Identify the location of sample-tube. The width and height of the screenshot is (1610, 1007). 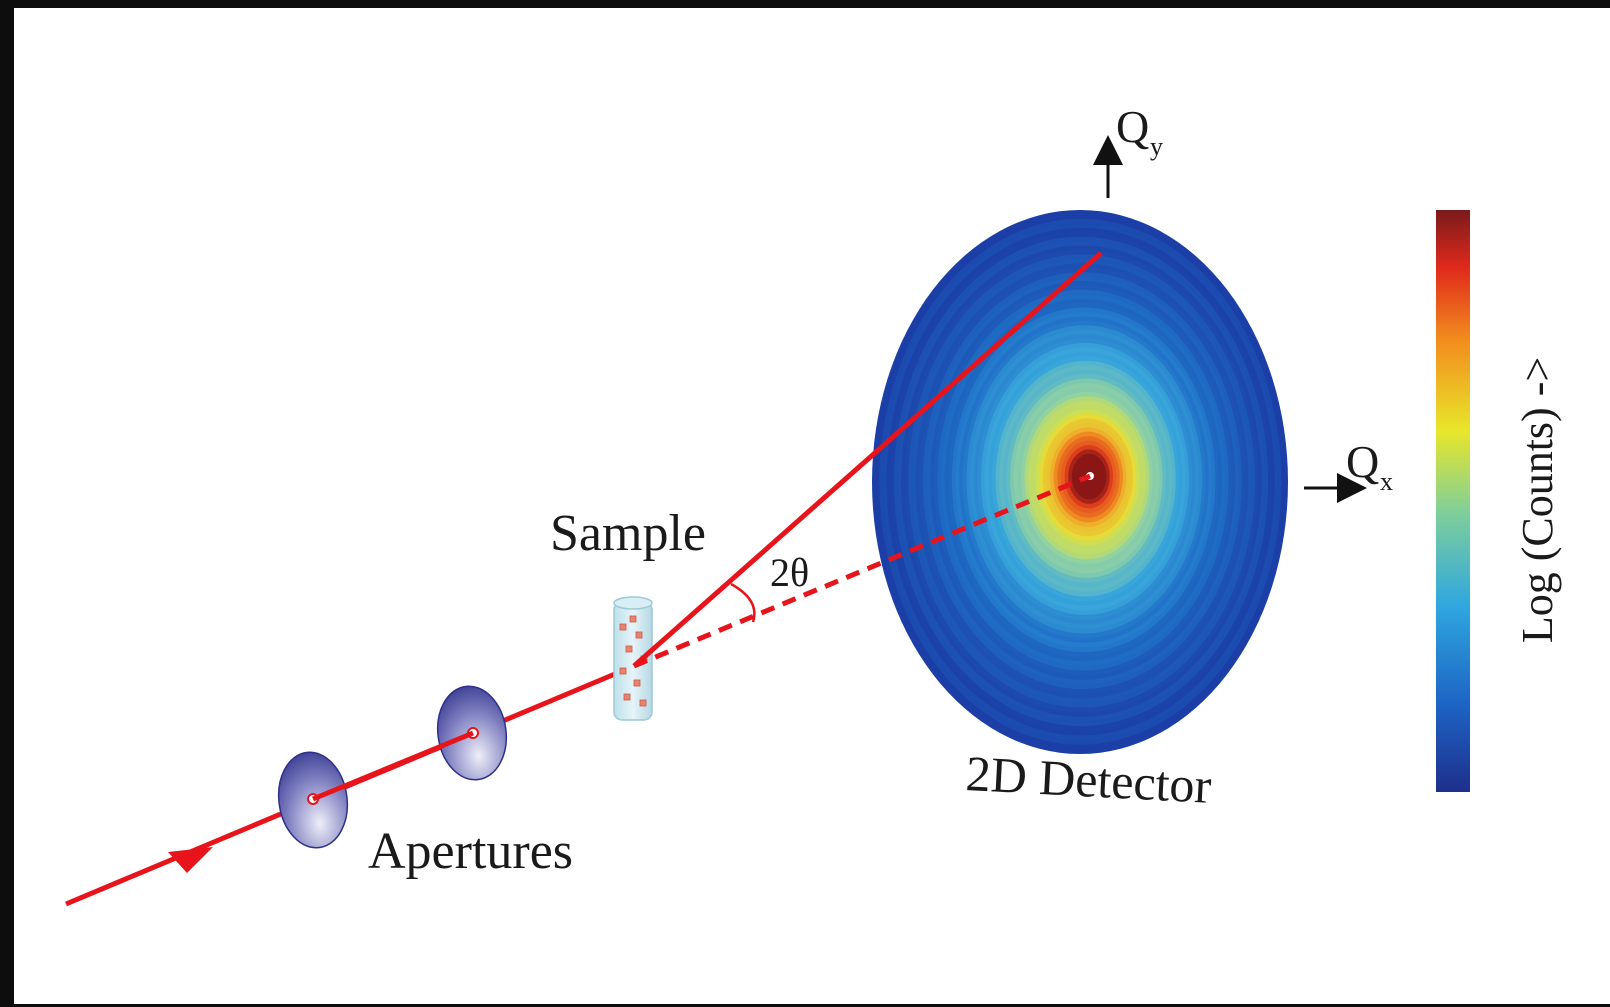
(633, 658).